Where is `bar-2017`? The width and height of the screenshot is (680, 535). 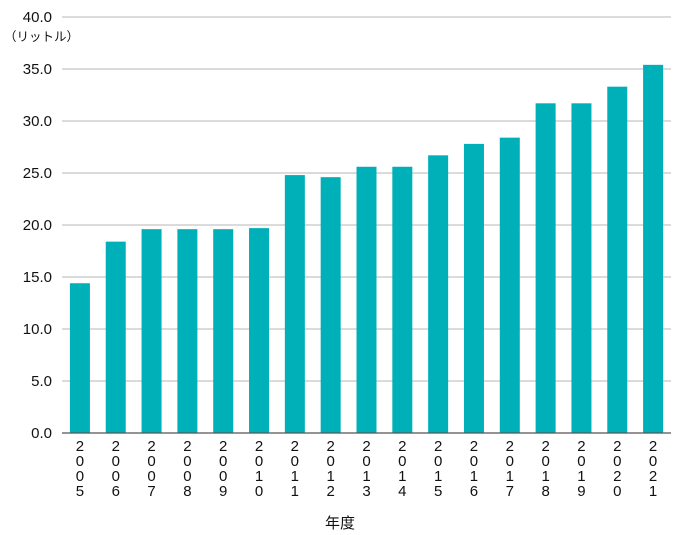
bar-2017 is located at coordinates (509, 285).